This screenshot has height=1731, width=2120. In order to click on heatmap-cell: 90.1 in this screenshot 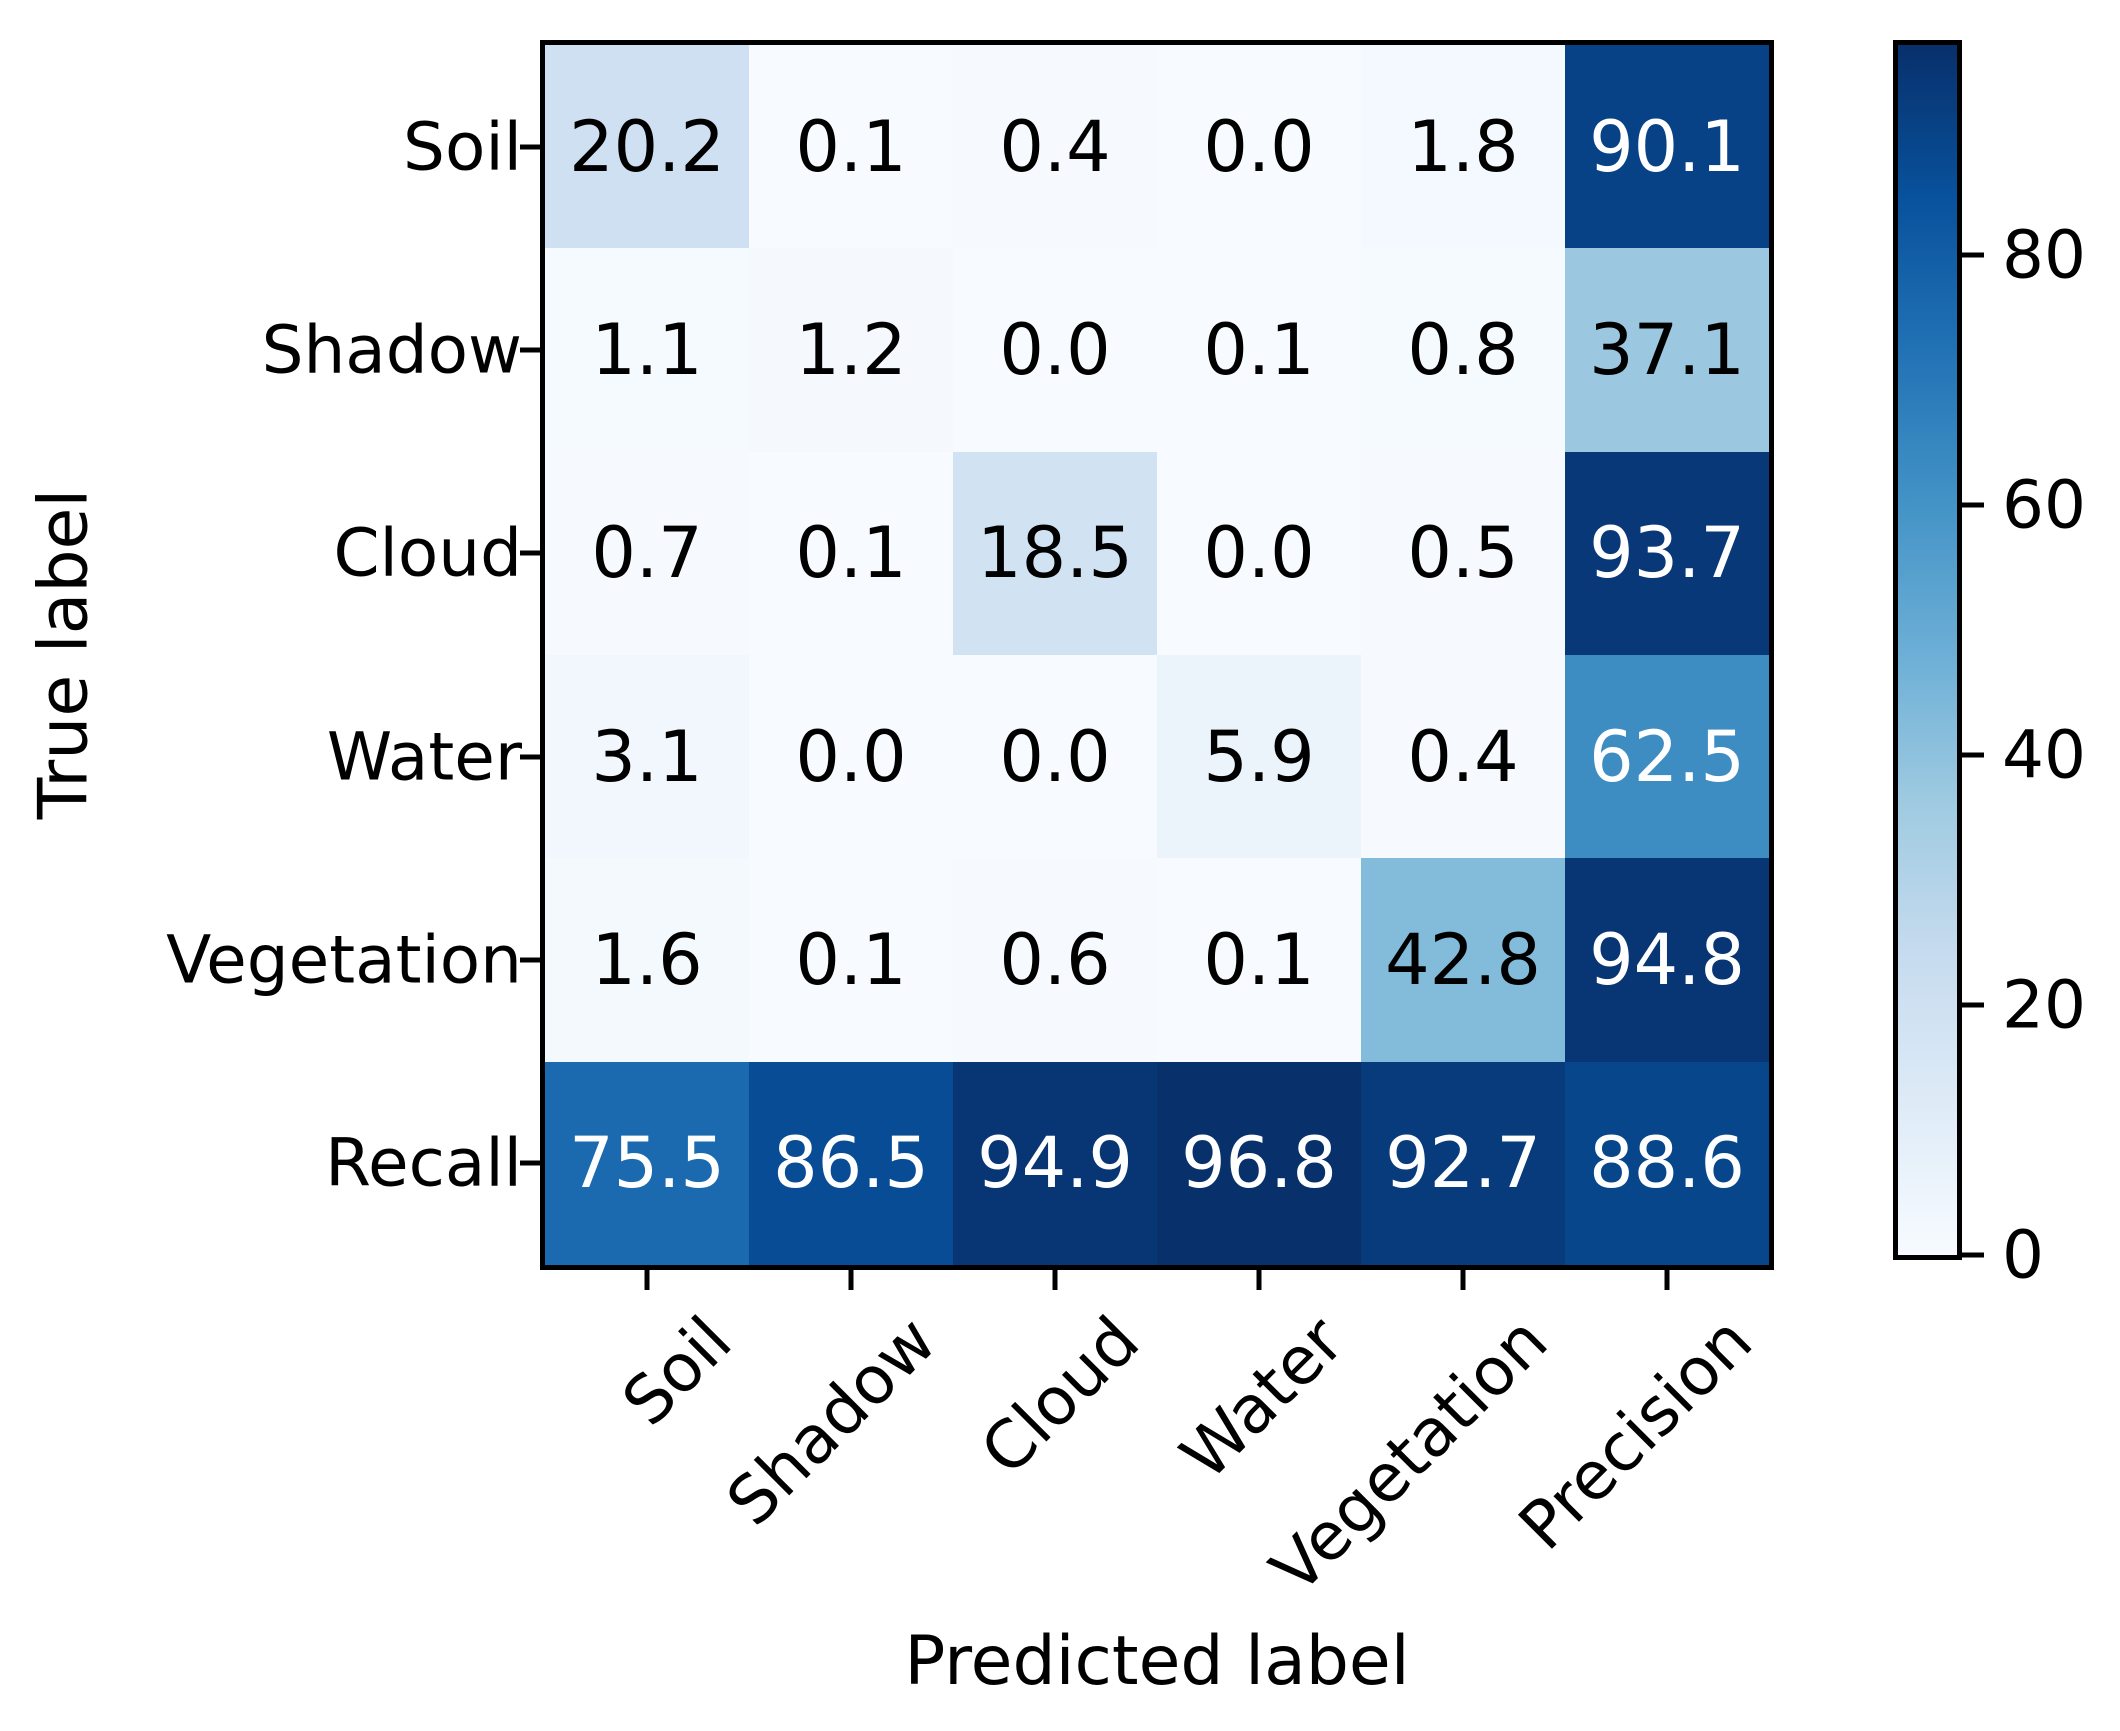, I will do `click(1667, 147)`.